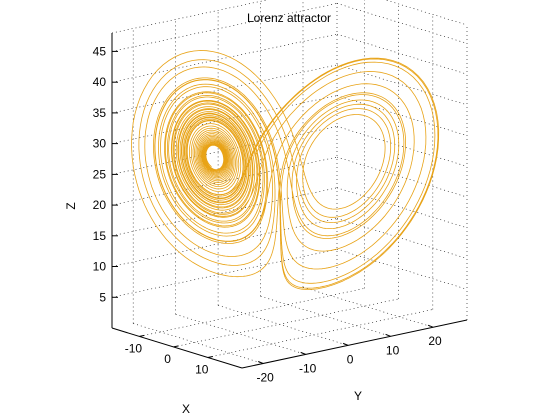  I want to click on y-tick-label: 20, so click(435, 341).